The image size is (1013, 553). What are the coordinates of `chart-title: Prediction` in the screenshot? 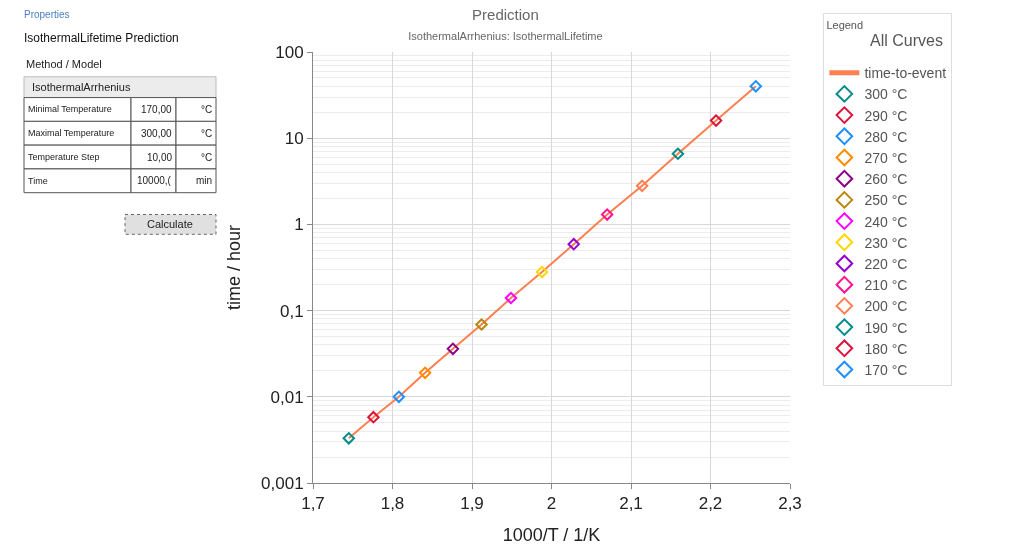 It's located at (505, 14).